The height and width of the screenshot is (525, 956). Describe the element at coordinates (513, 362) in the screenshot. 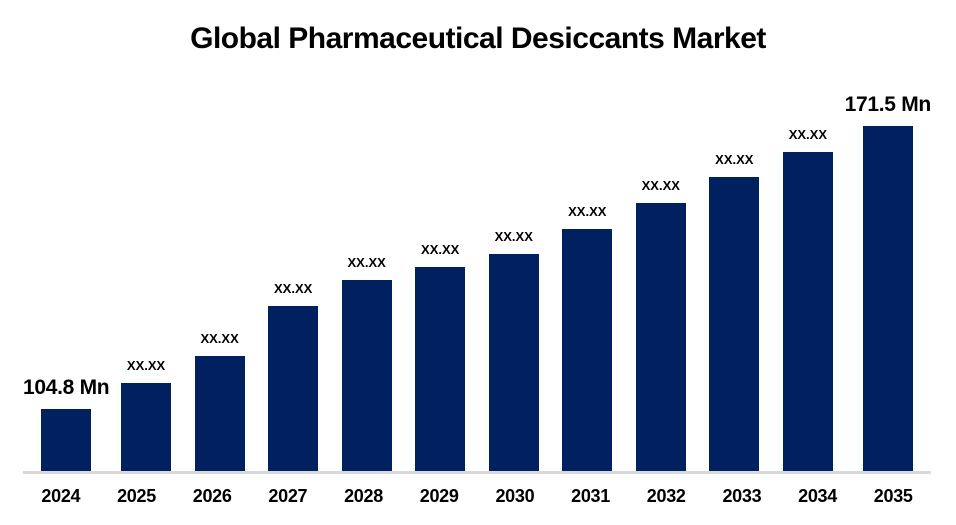

I see `bar-2030` at that location.